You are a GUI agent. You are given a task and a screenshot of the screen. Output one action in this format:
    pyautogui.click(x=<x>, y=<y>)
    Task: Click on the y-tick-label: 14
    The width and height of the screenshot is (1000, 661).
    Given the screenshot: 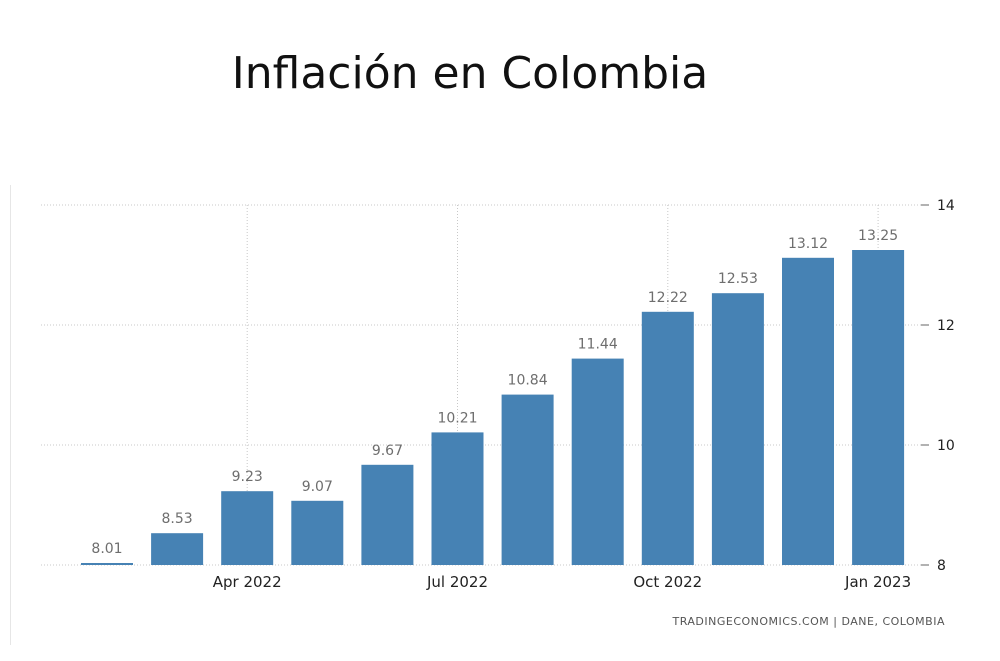 What is the action you would take?
    pyautogui.click(x=946, y=206)
    